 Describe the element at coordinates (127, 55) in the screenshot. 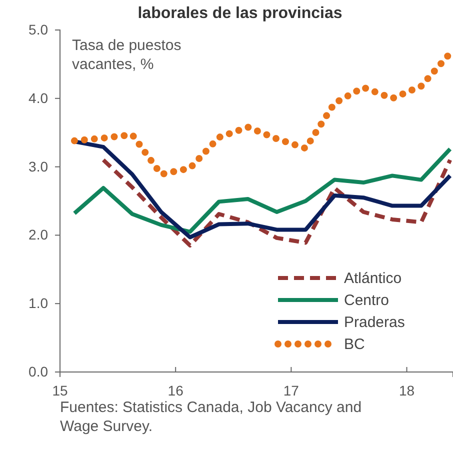

I see `y-axis-title: Tasa de puestos vacantes, %` at that location.